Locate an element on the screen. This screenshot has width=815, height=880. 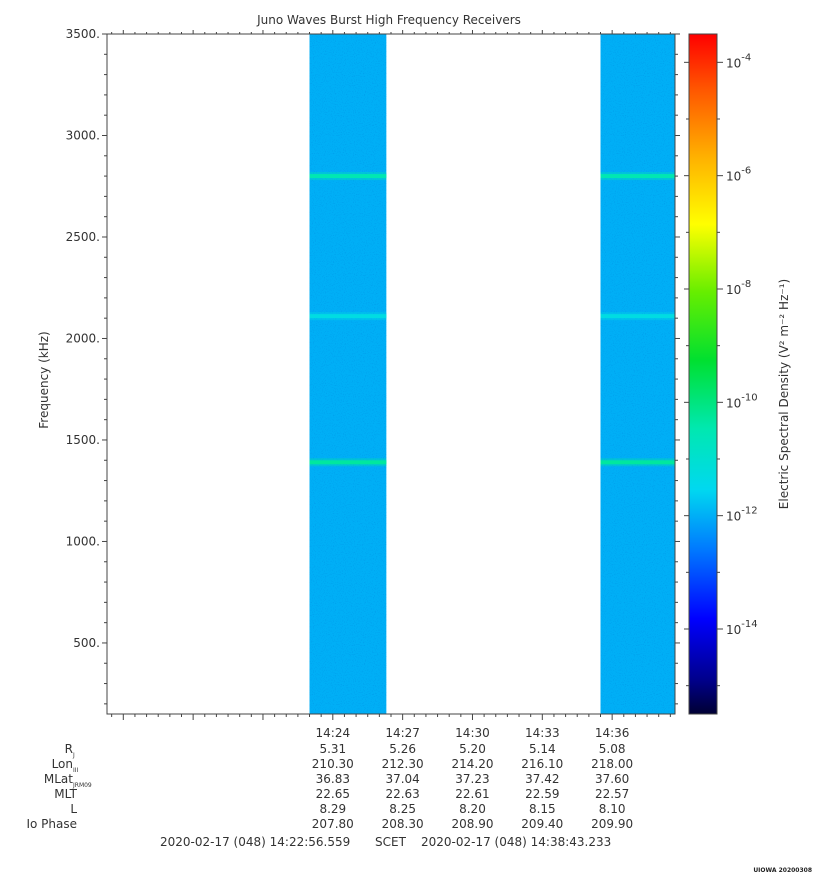
colorbar-tick-label: 10⁻⁶ is located at coordinates (738, 175).